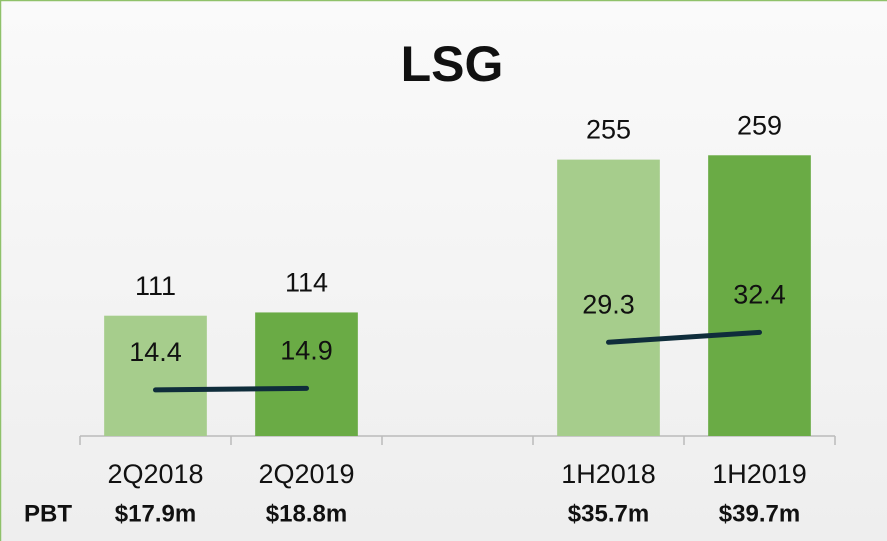 This screenshot has width=887, height=541. Describe the element at coordinates (155, 352) in the screenshot. I see `line-value-label: 14.4` at that location.